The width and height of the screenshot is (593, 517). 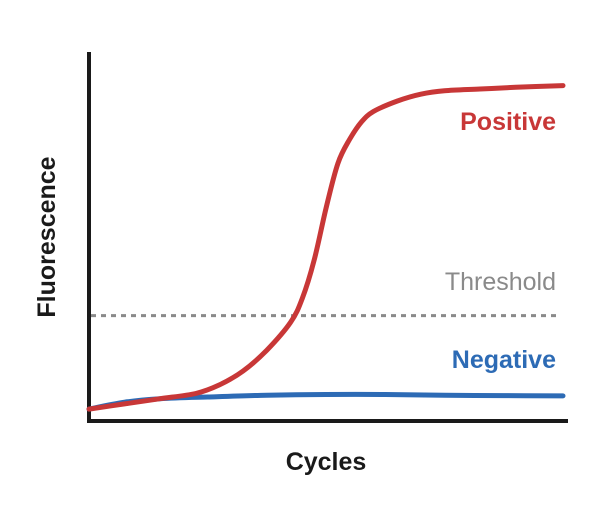 I want to click on series-label-negative: Negative, so click(x=504, y=360).